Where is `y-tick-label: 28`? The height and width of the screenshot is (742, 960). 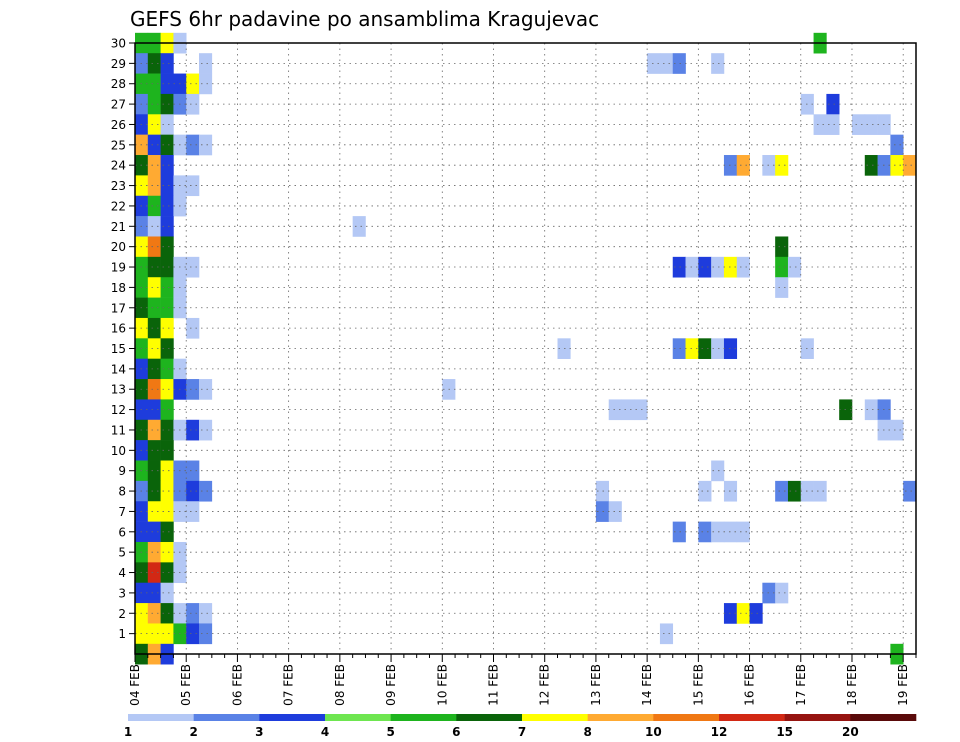
y-tick-label: 28 is located at coordinates (118, 84).